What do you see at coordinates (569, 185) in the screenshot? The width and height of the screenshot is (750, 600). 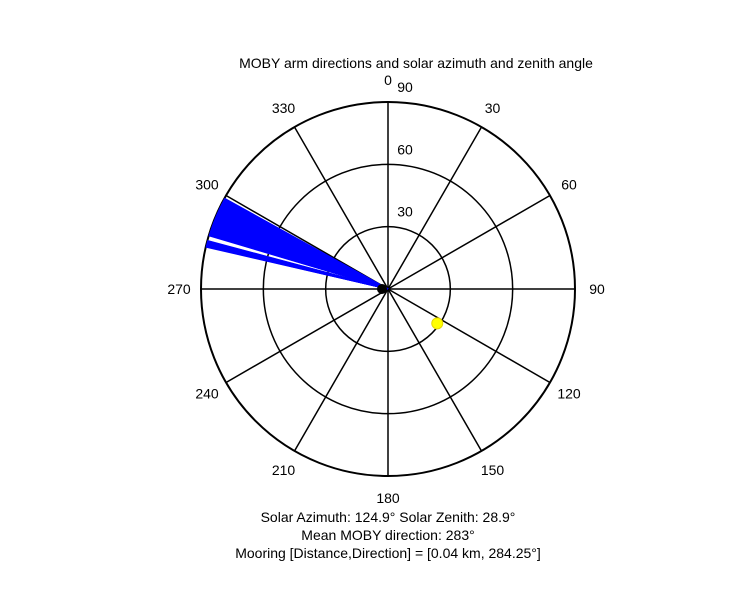 I see `angle-tick-label: 60` at bounding box center [569, 185].